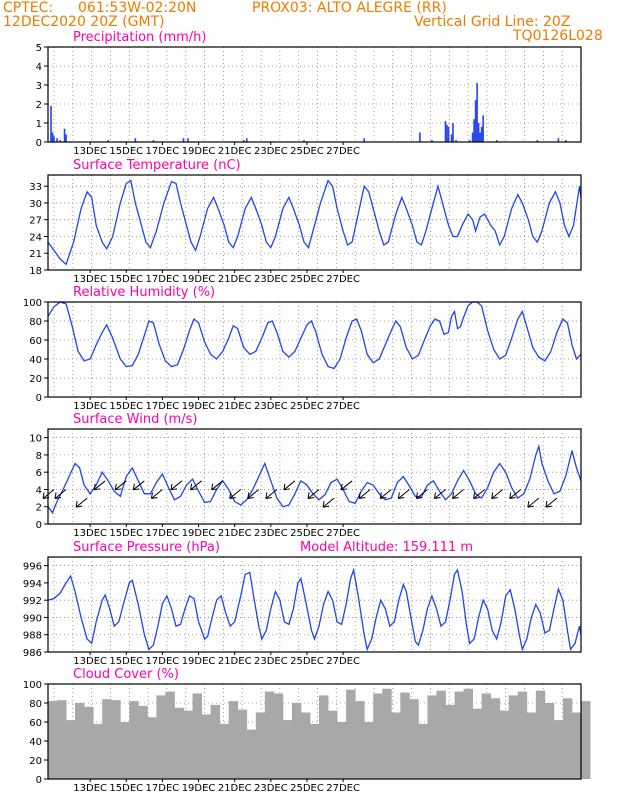  What do you see at coordinates (35, 379) in the screenshot?
I see `y-tick-label: 20` at bounding box center [35, 379].